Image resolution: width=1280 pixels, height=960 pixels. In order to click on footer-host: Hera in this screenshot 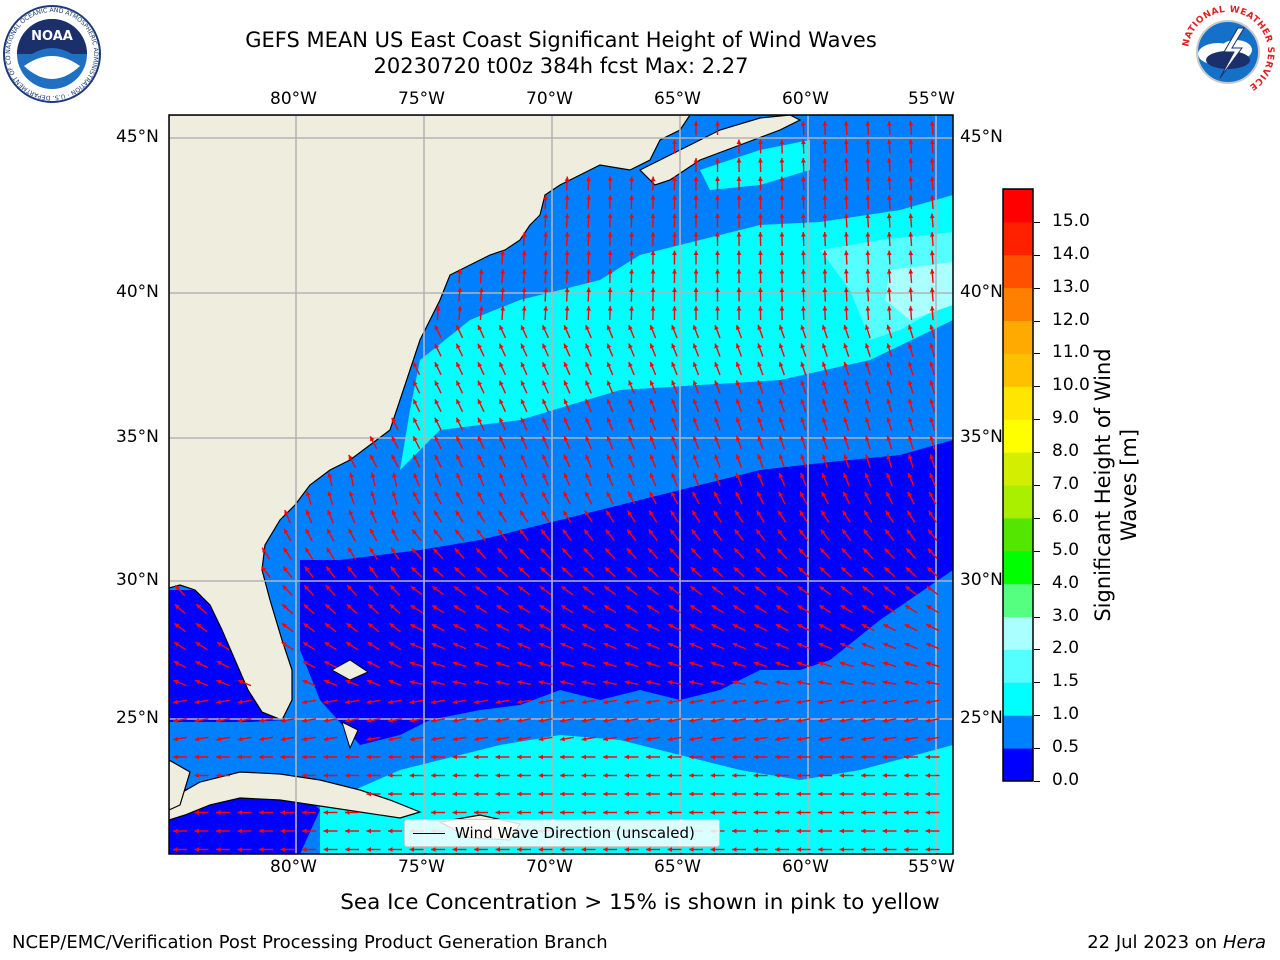, I will do `click(1244, 942)`.